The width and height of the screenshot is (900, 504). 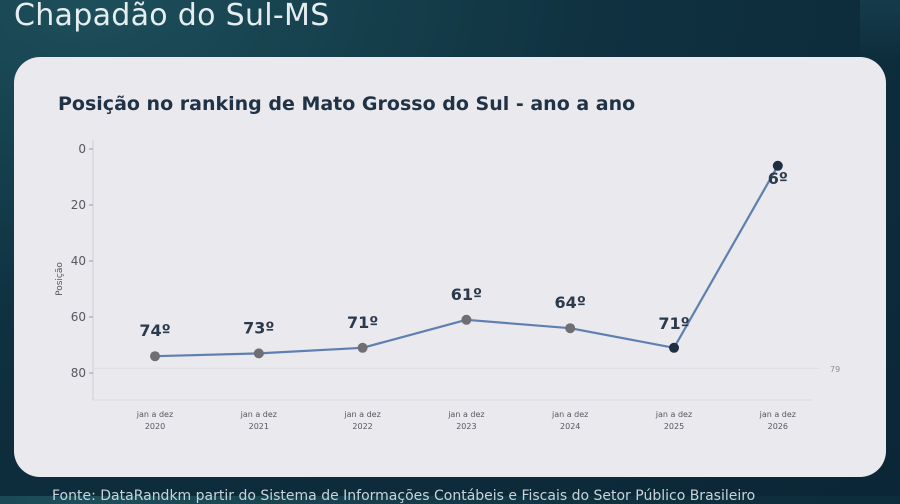 I want to click on x-tick-label-year: 2026, so click(x=778, y=426).